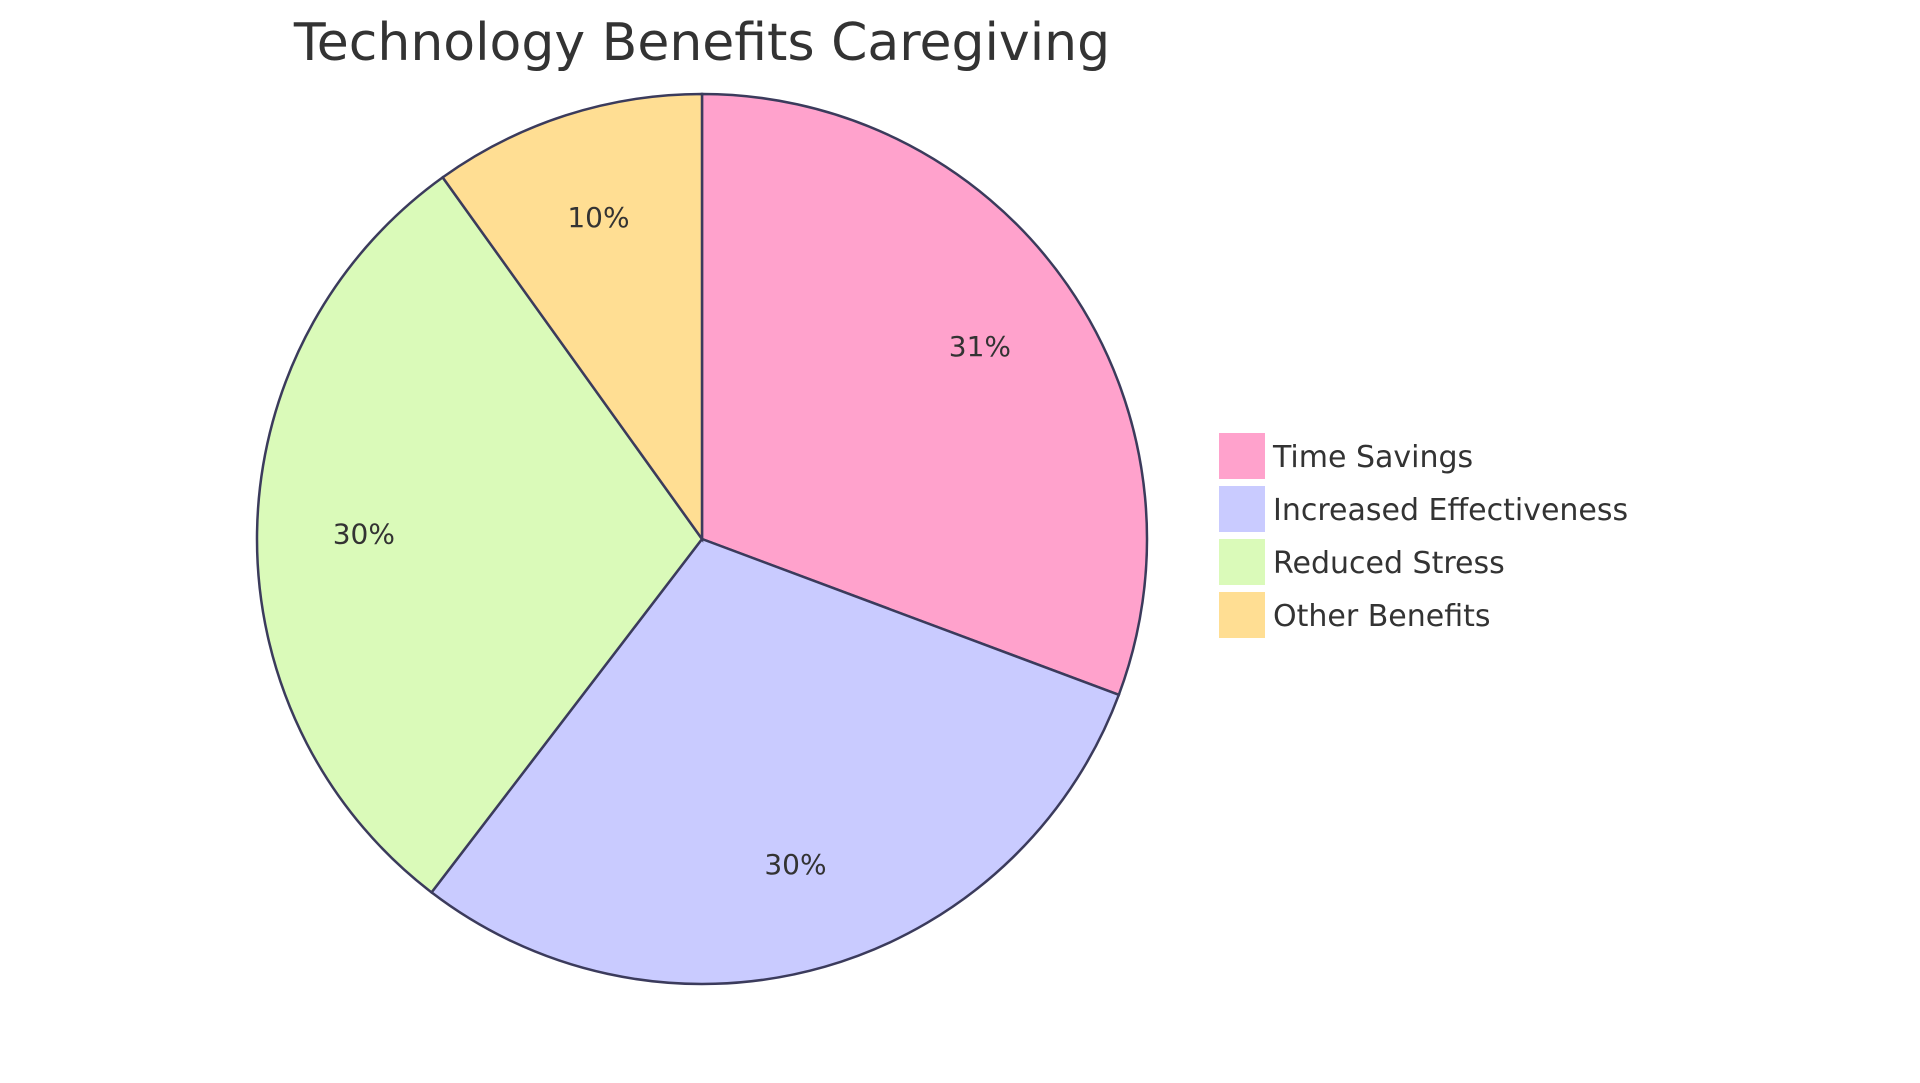 This screenshot has height=1083, width=1920. Describe the element at coordinates (572, 317) in the screenshot. I see `pie-slice-other-benefits` at that location.